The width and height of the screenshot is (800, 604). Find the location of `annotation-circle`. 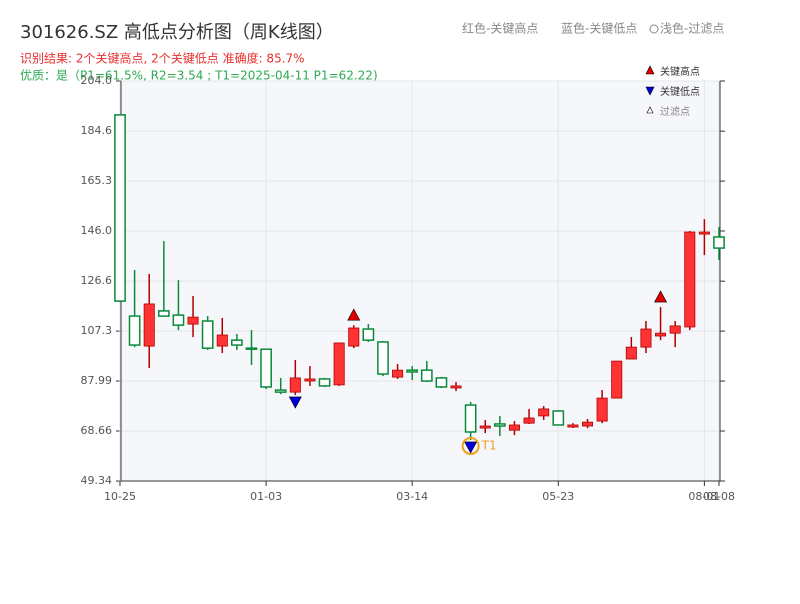

annotation-circle is located at coordinates (470, 445).